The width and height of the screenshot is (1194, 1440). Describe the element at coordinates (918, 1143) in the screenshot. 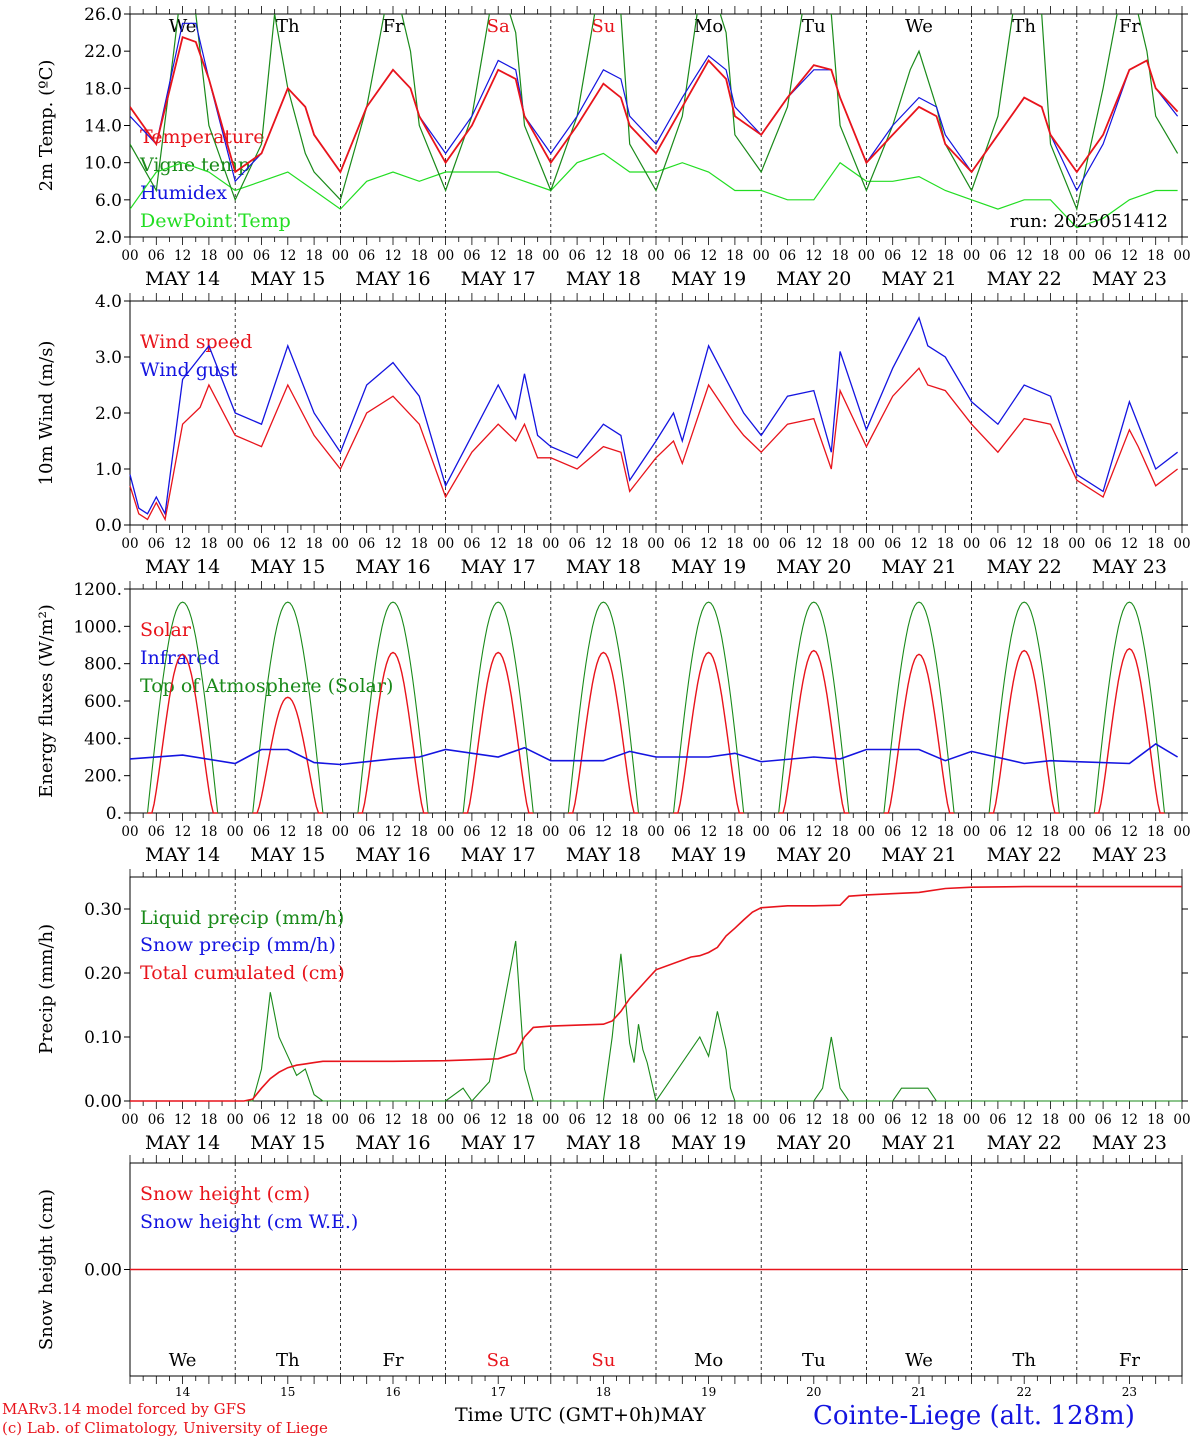

I see `date-label: MAY 21` at that location.